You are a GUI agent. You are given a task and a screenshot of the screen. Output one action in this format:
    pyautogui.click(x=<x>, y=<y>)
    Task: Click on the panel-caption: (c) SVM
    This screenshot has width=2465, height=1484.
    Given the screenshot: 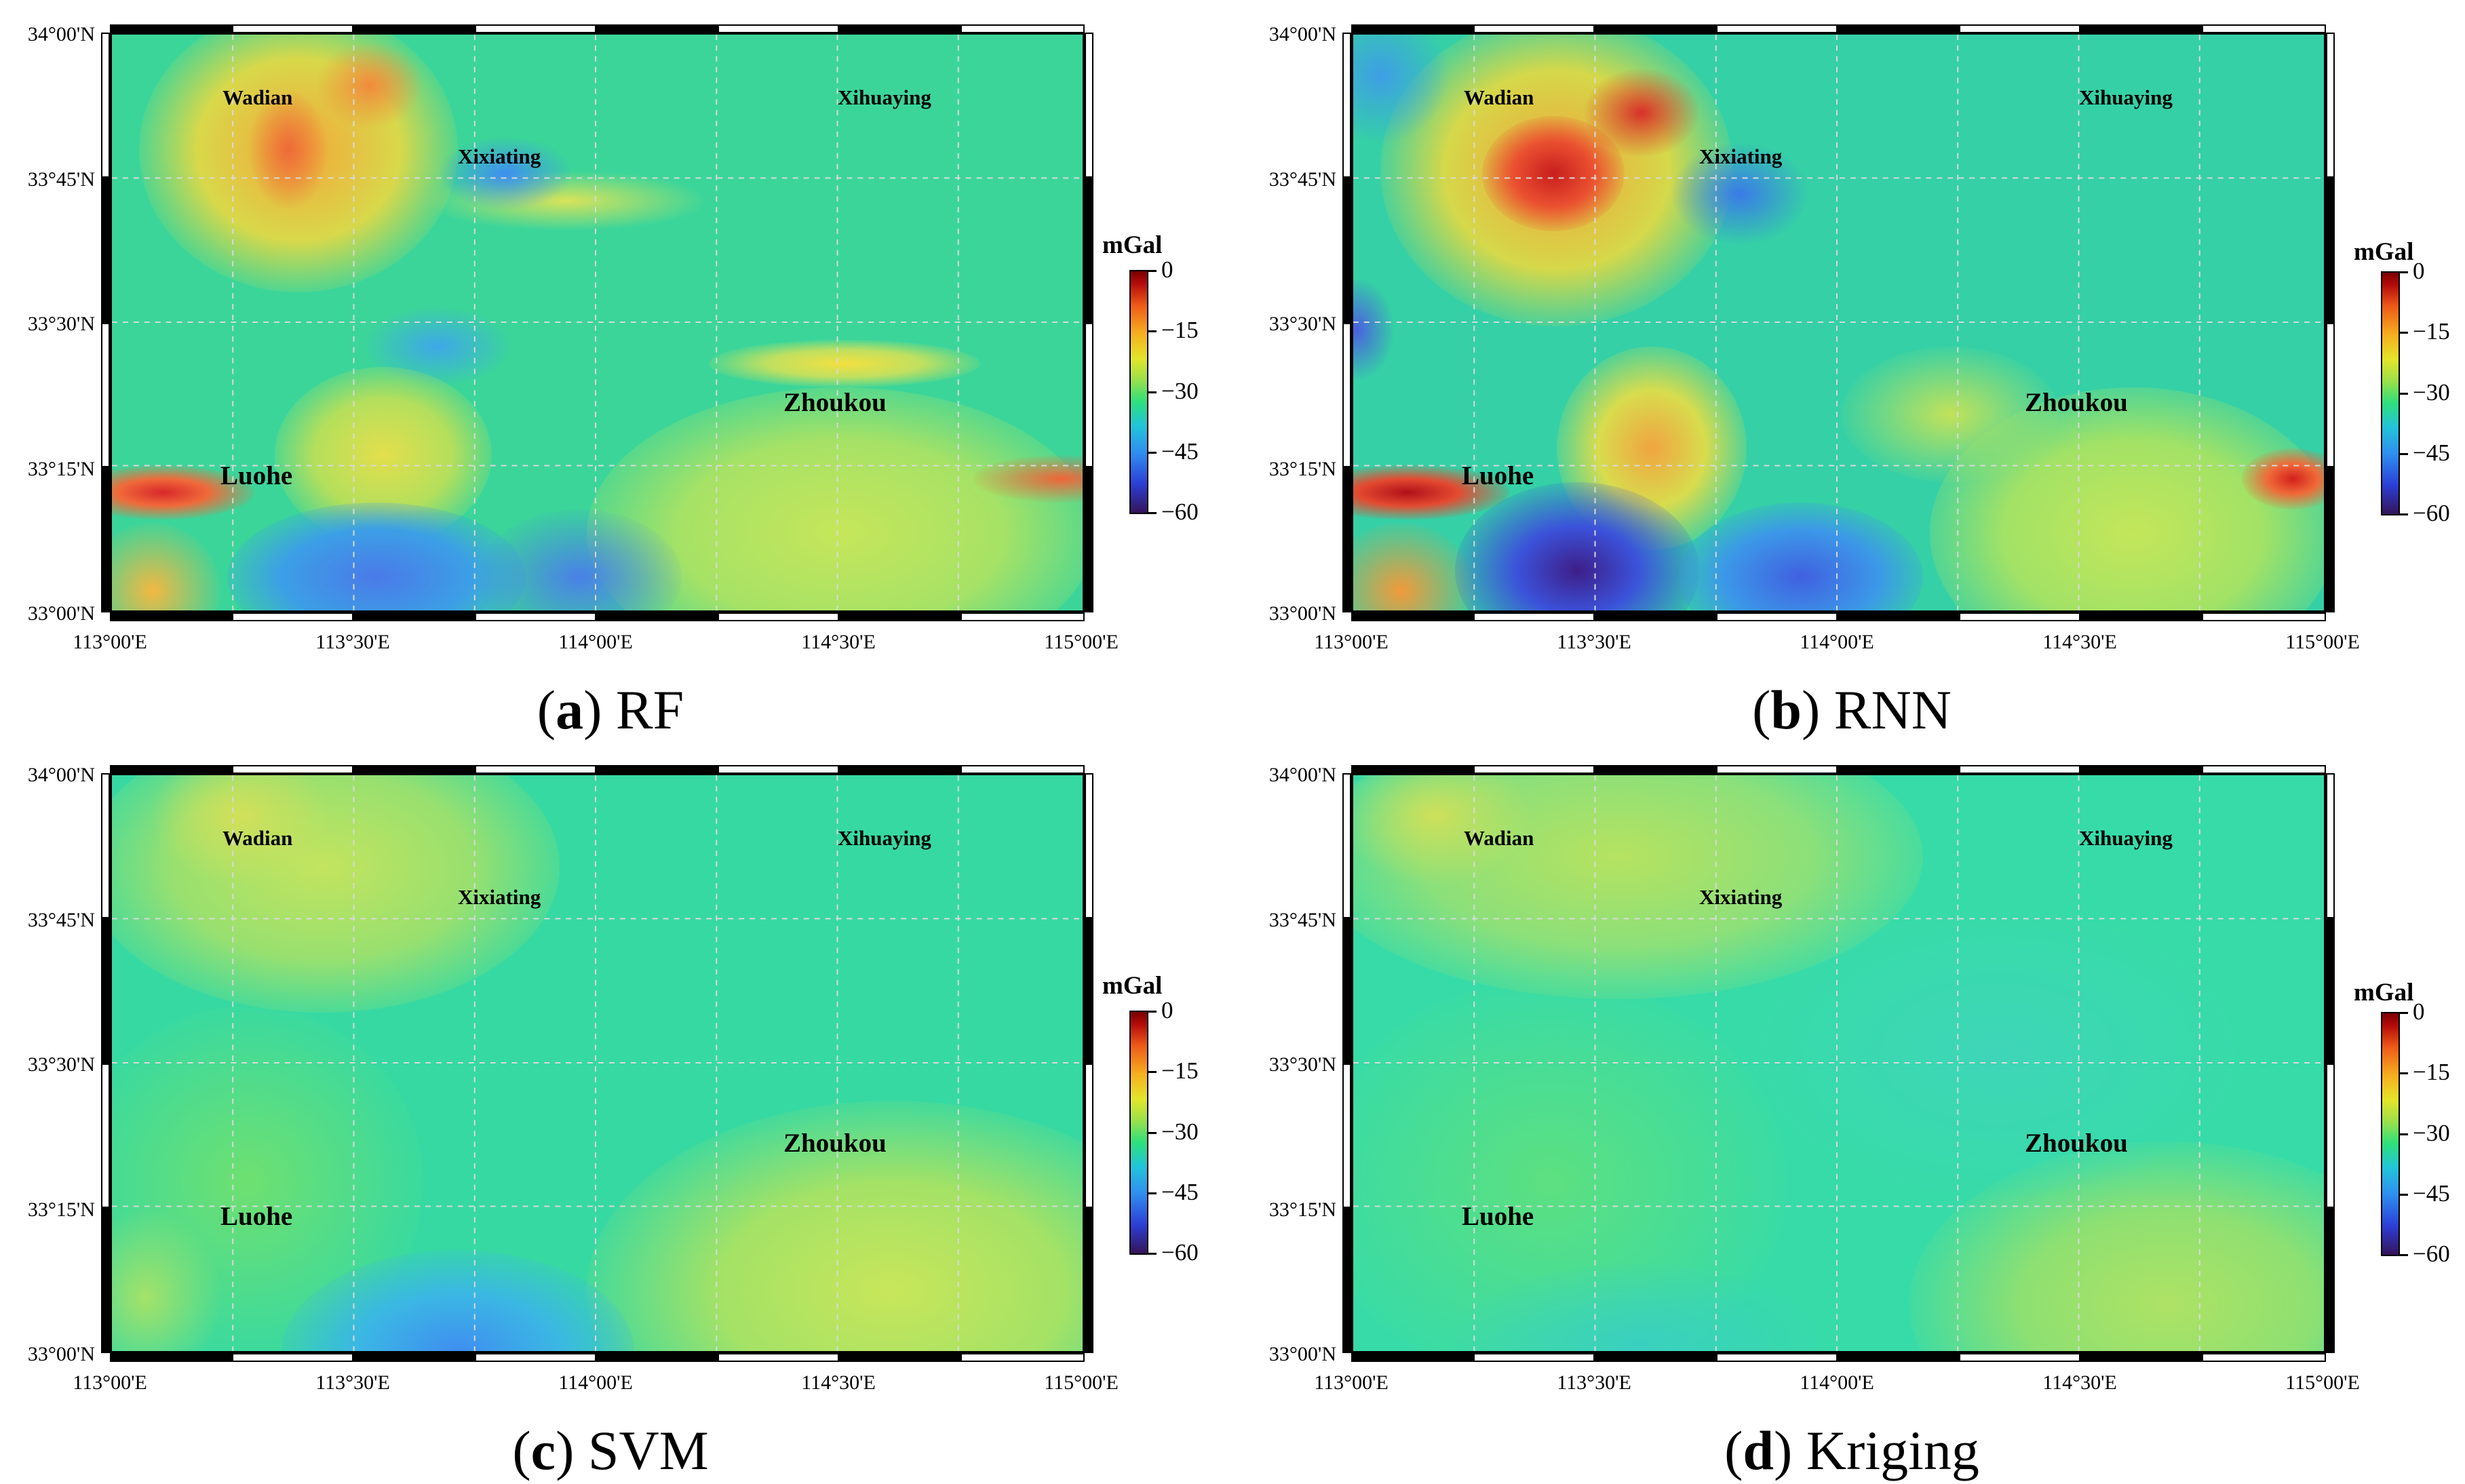 What is the action you would take?
    pyautogui.click(x=610, y=1450)
    